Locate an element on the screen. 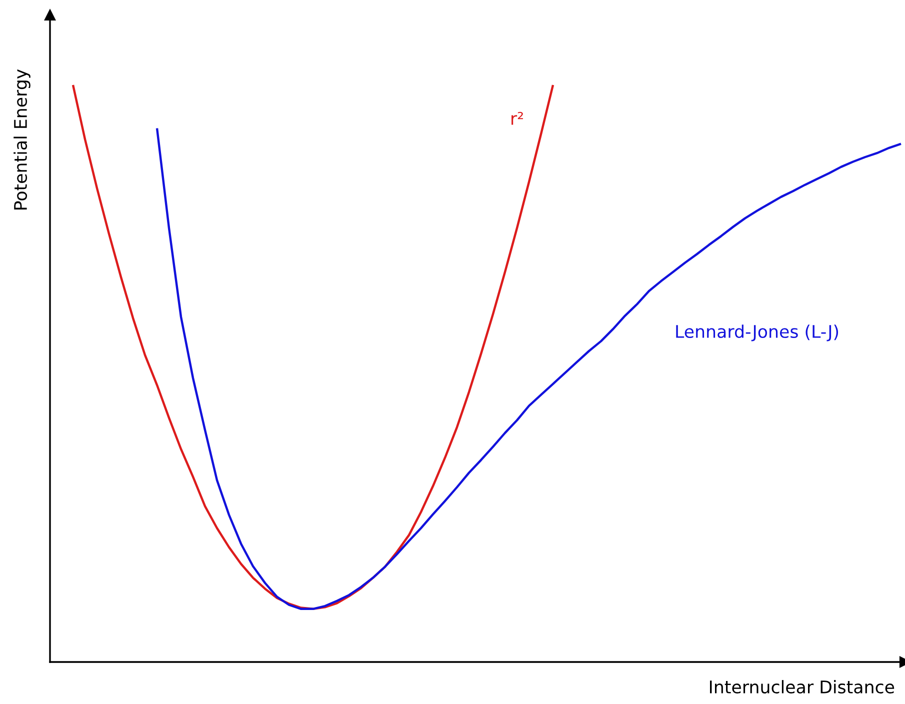 The width and height of the screenshot is (905, 704). text: Lennard-Jones (L-J) is located at coordinates (757, 333).